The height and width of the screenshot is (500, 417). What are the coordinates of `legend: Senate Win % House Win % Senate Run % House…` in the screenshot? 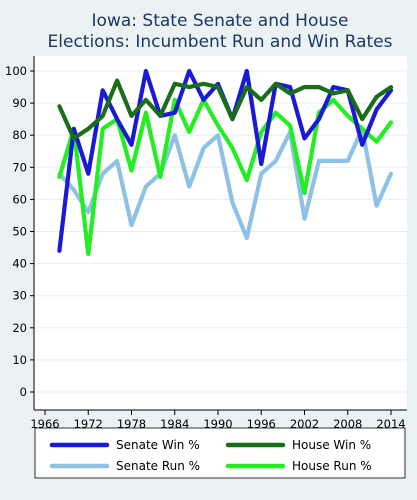 It's located at (220, 453).